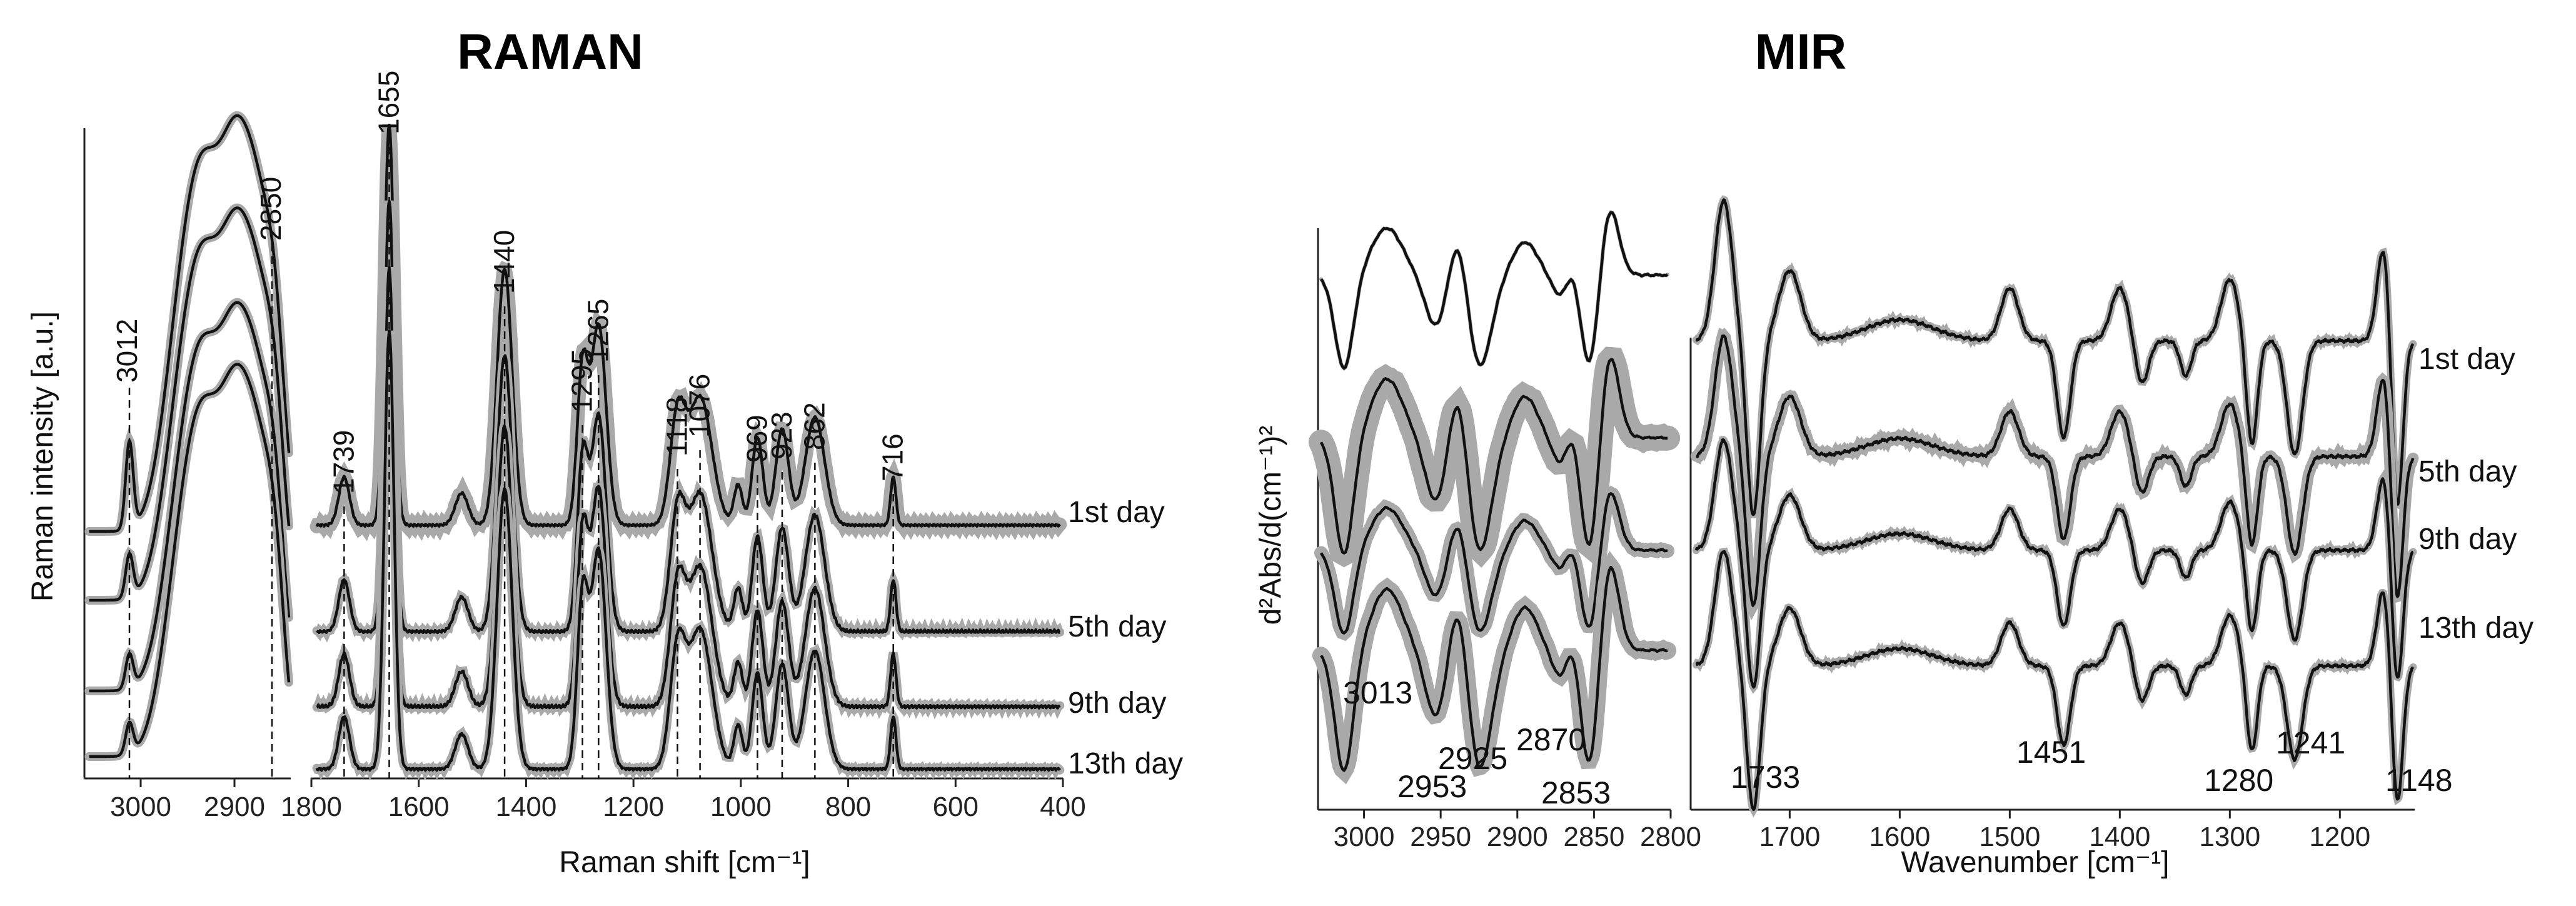 The height and width of the screenshot is (906, 2576). What do you see at coordinates (127, 351) in the screenshot?
I see `raman-peak-3012: 3012` at bounding box center [127, 351].